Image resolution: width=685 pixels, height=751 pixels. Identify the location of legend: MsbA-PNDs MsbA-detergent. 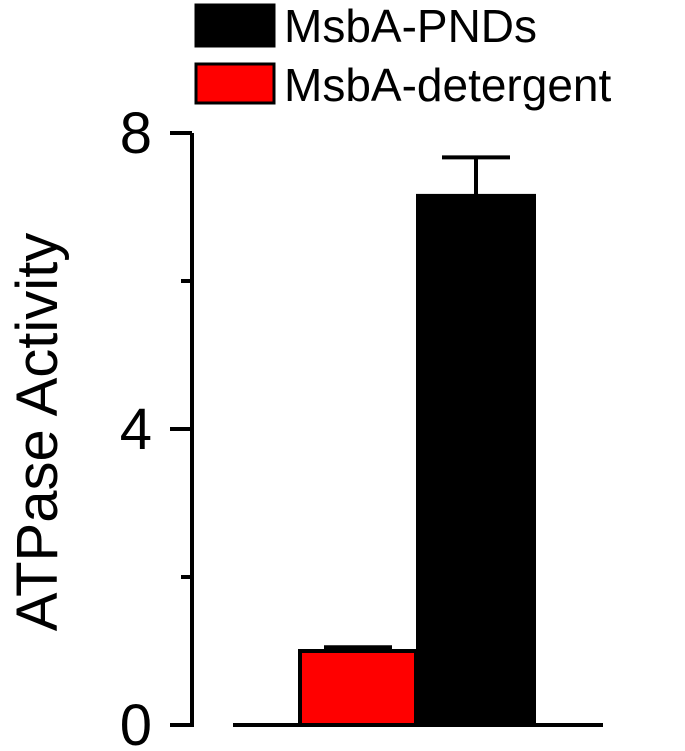
(402, 55).